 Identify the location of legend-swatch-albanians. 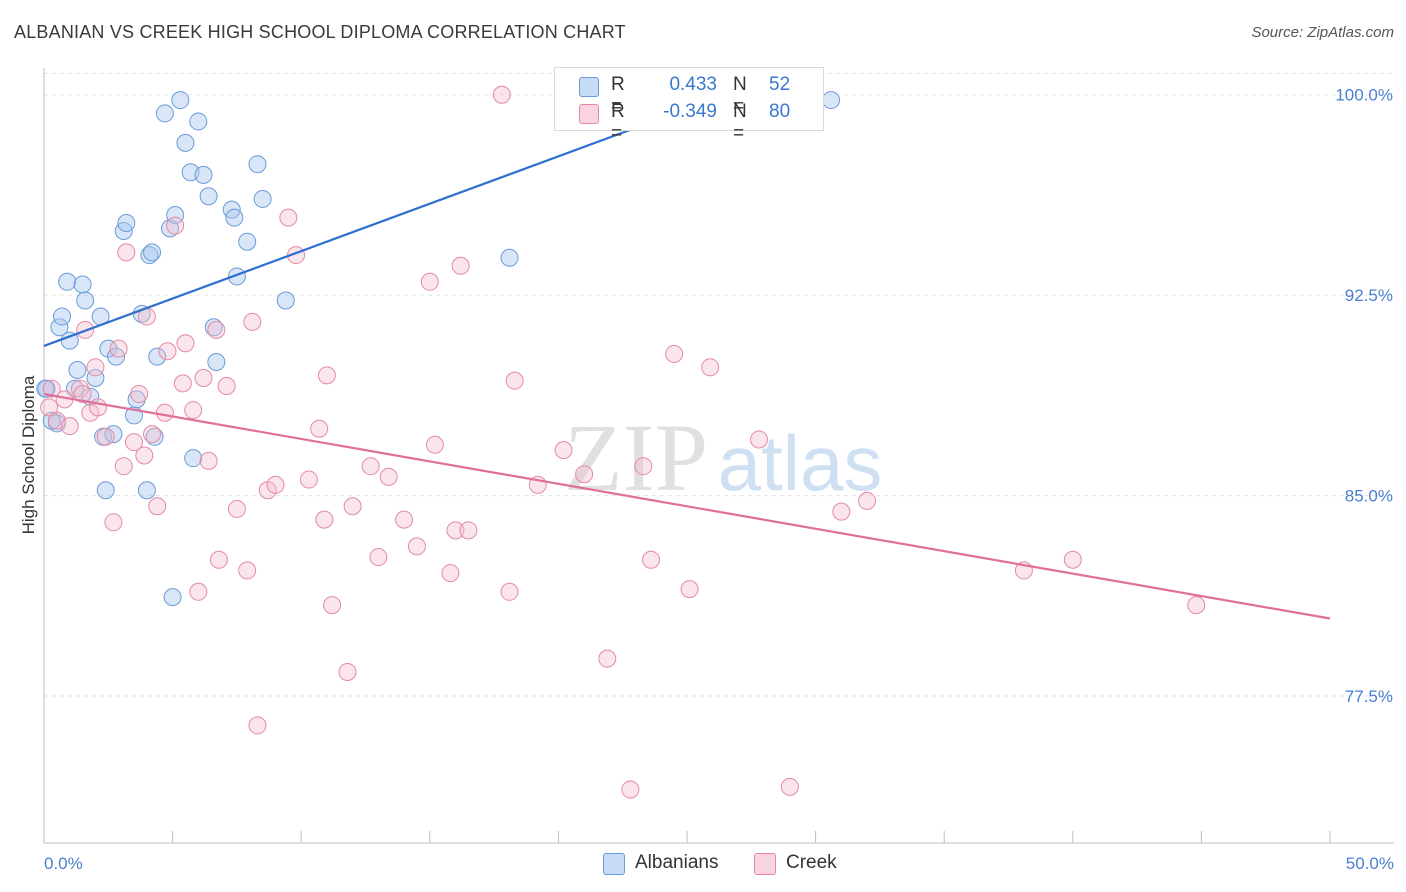
(614, 864).